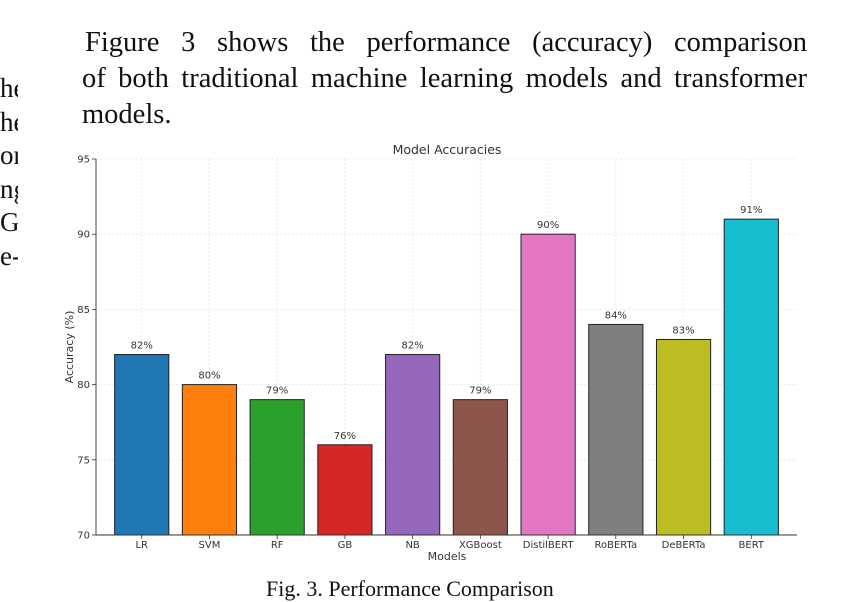 The image size is (861, 602). Describe the element at coordinates (345, 436) in the screenshot. I see `bar-value-label: 76%` at that location.